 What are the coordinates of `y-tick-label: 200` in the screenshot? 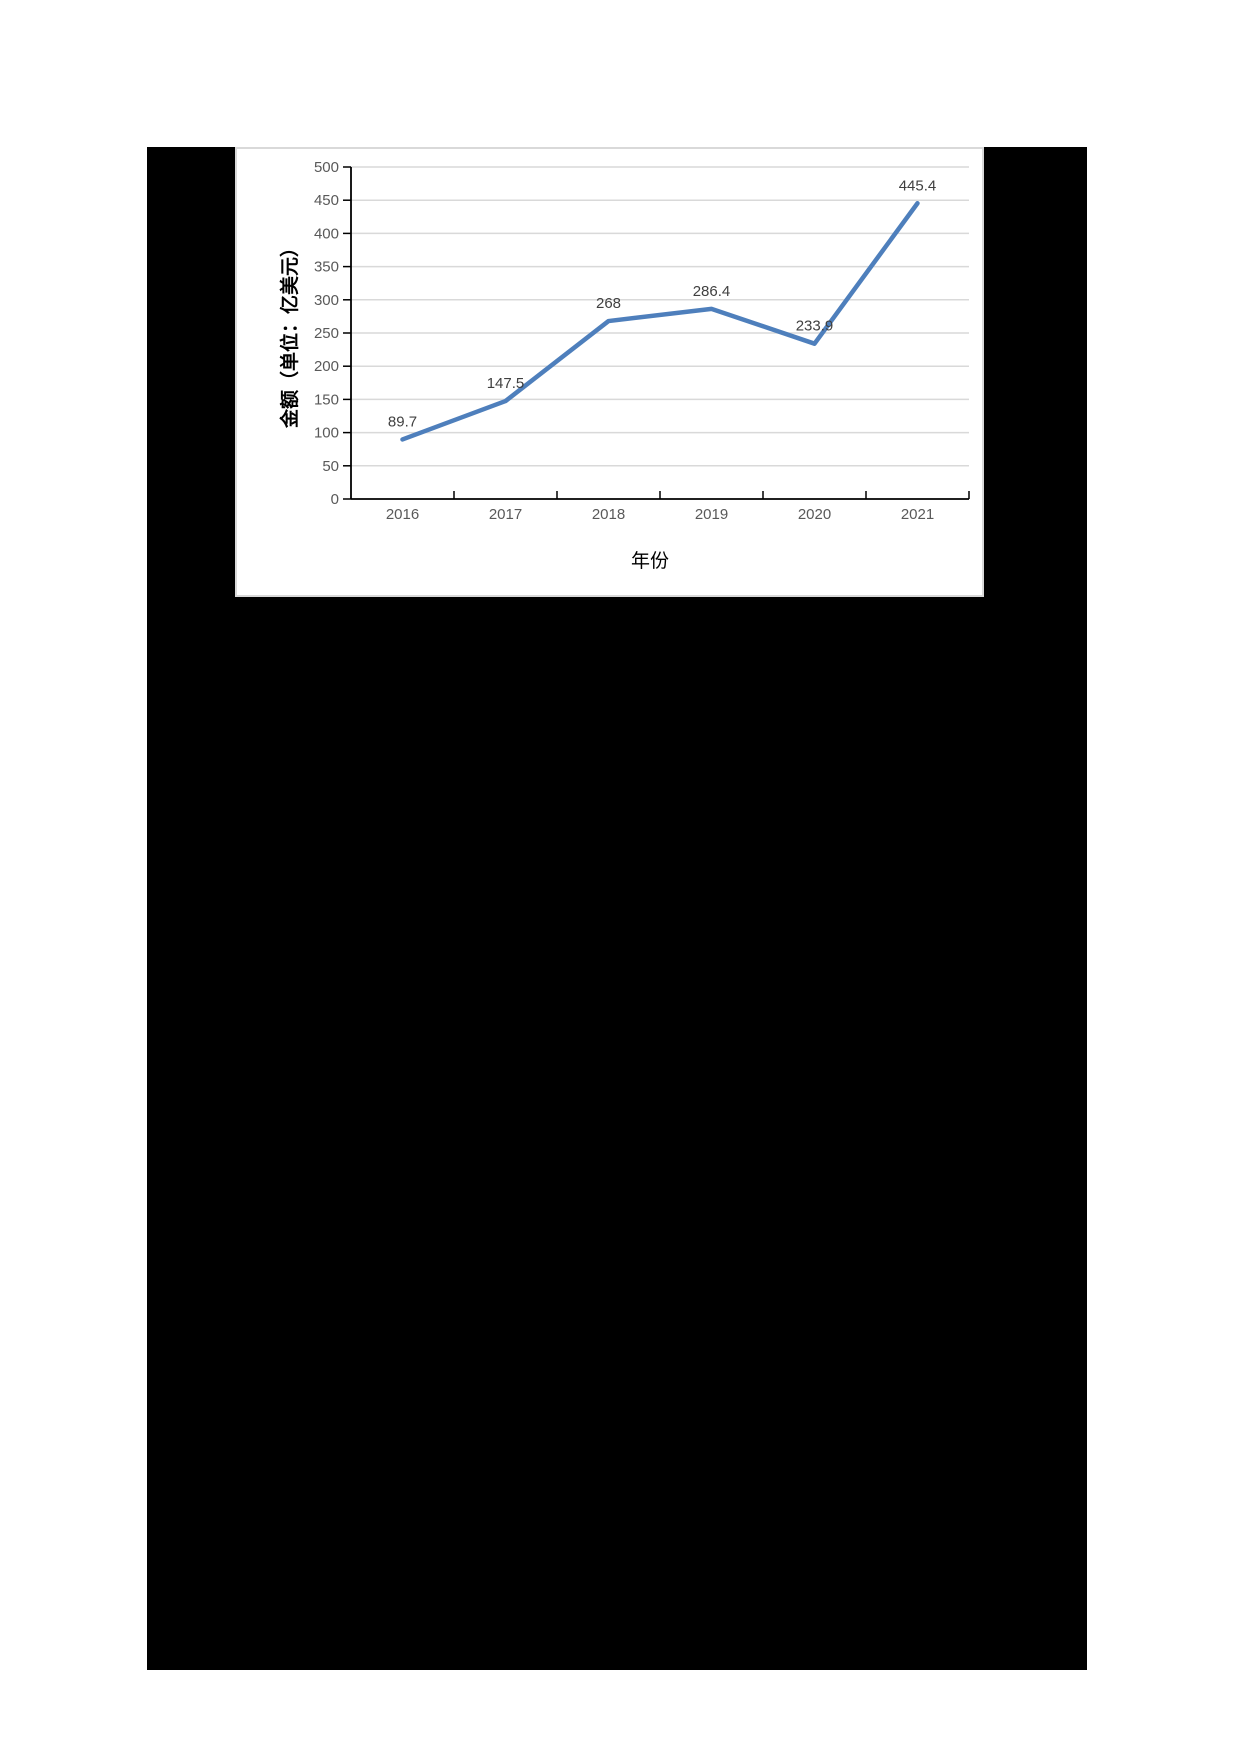 It's located at (326, 366).